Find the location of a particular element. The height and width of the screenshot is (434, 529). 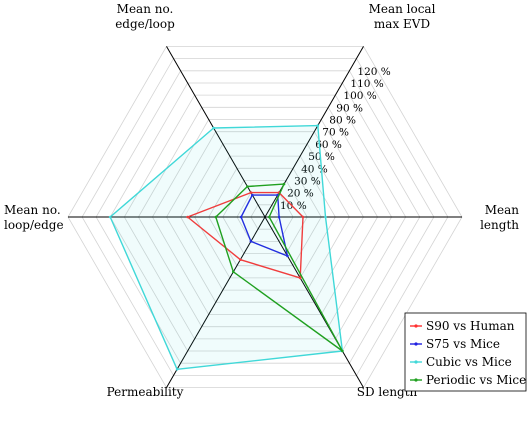

legend-entry-1: S75 vs Mice is located at coordinates (463, 344).